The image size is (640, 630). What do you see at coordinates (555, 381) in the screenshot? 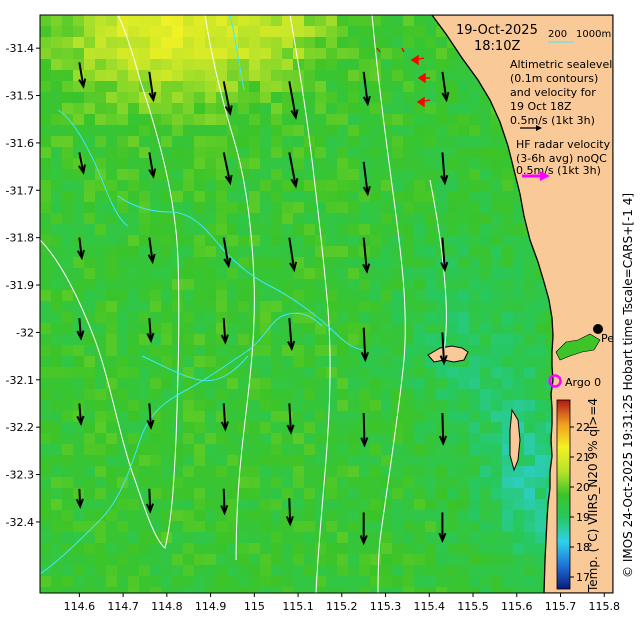
I see `argo-marker` at bounding box center [555, 381].